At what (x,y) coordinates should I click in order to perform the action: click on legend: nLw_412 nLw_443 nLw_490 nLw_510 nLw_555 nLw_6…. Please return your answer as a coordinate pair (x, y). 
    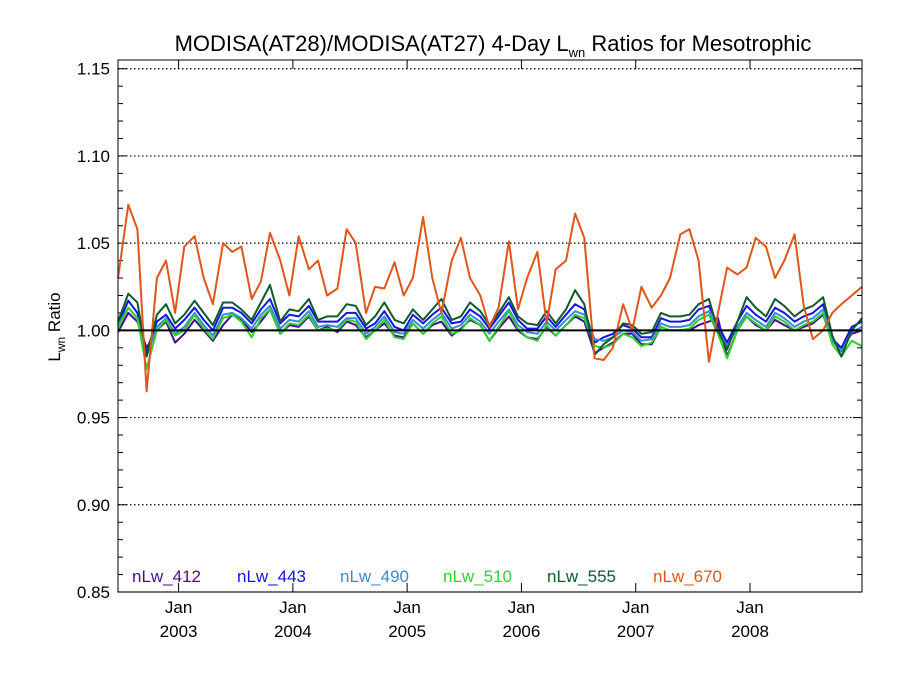
    Looking at the image, I should click on (427, 576).